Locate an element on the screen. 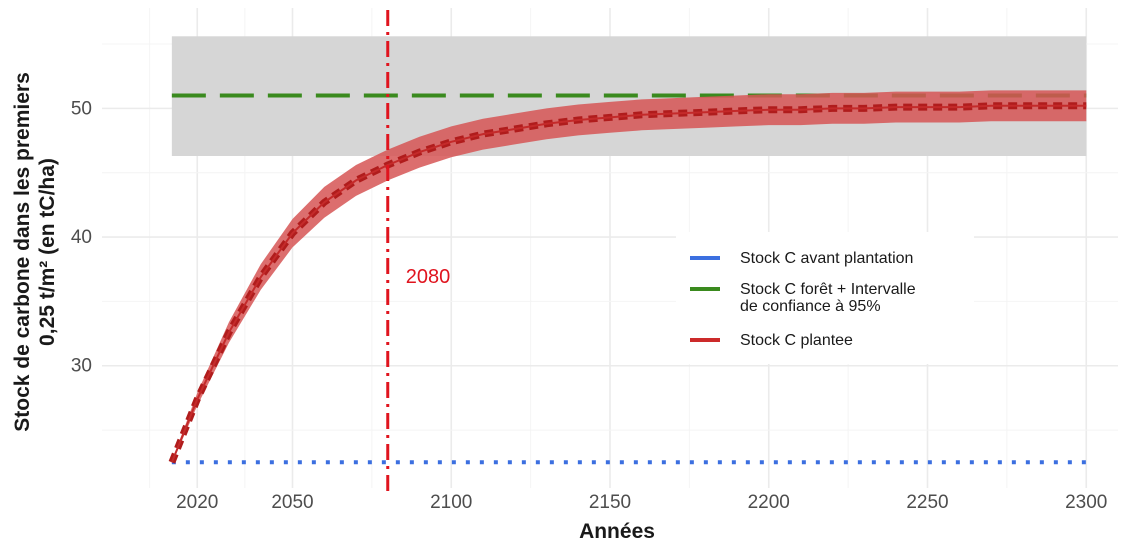 The height and width of the screenshot is (546, 1124). x-tick-label: 2150 is located at coordinates (610, 502).